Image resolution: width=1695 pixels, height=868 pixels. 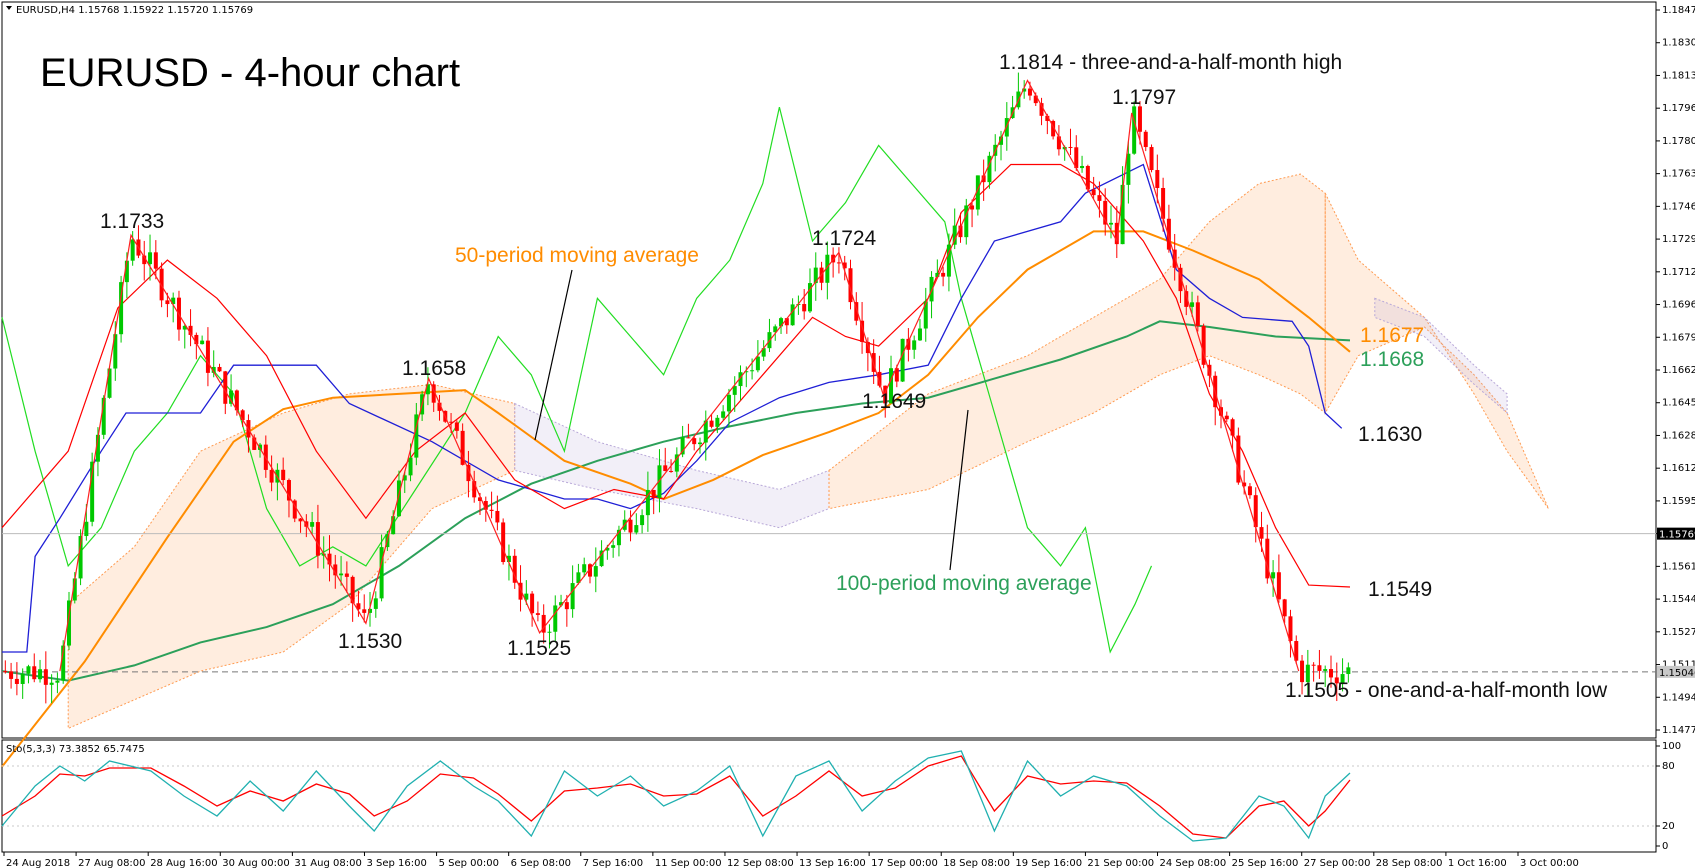 I want to click on osc-tick-label: 80, so click(x=1668, y=766).